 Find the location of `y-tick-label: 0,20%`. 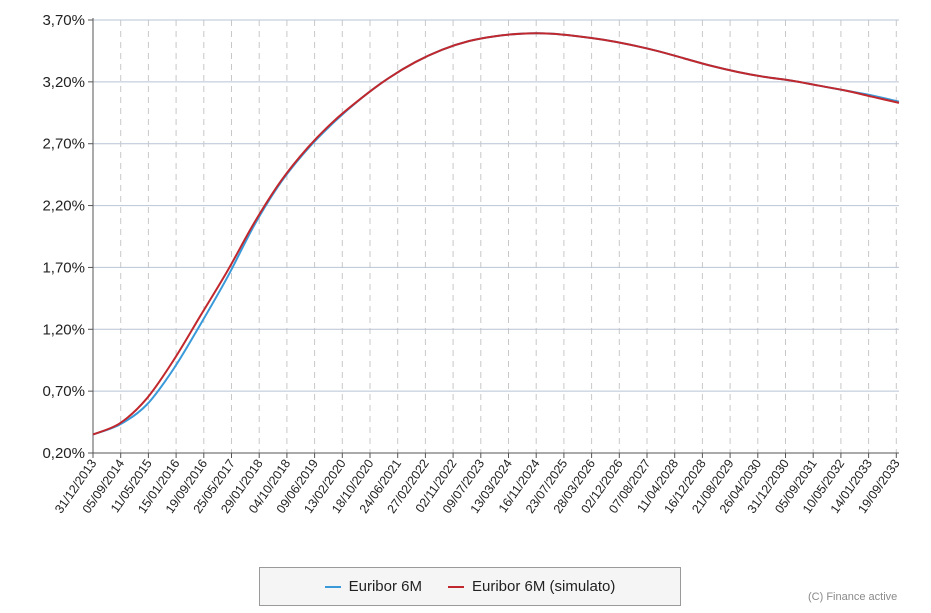

y-tick-label: 0,20% is located at coordinates (63, 453).